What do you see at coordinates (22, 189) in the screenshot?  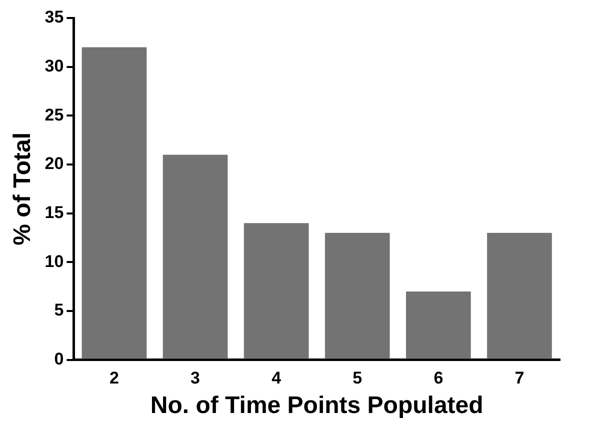 I see `y-axis-title: % of Total` at bounding box center [22, 189].